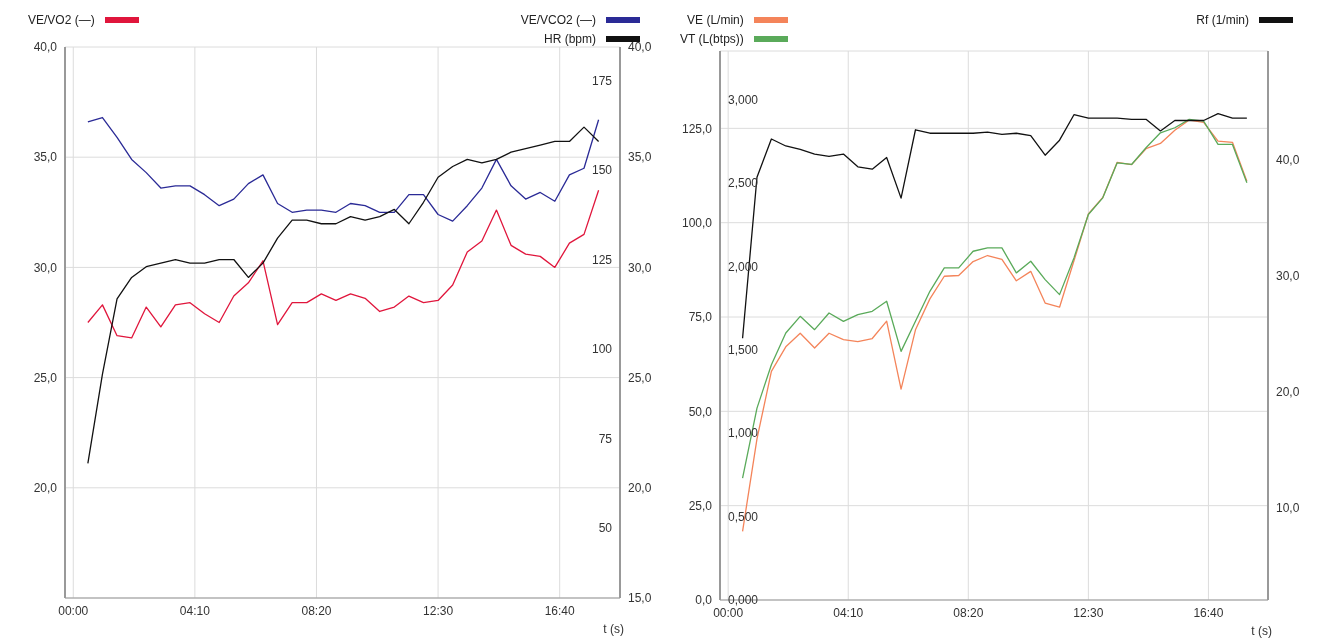 The height and width of the screenshot is (642, 1321). Describe the element at coordinates (743, 99) in the screenshot. I see `y3-tick-label: 3,000` at that location.